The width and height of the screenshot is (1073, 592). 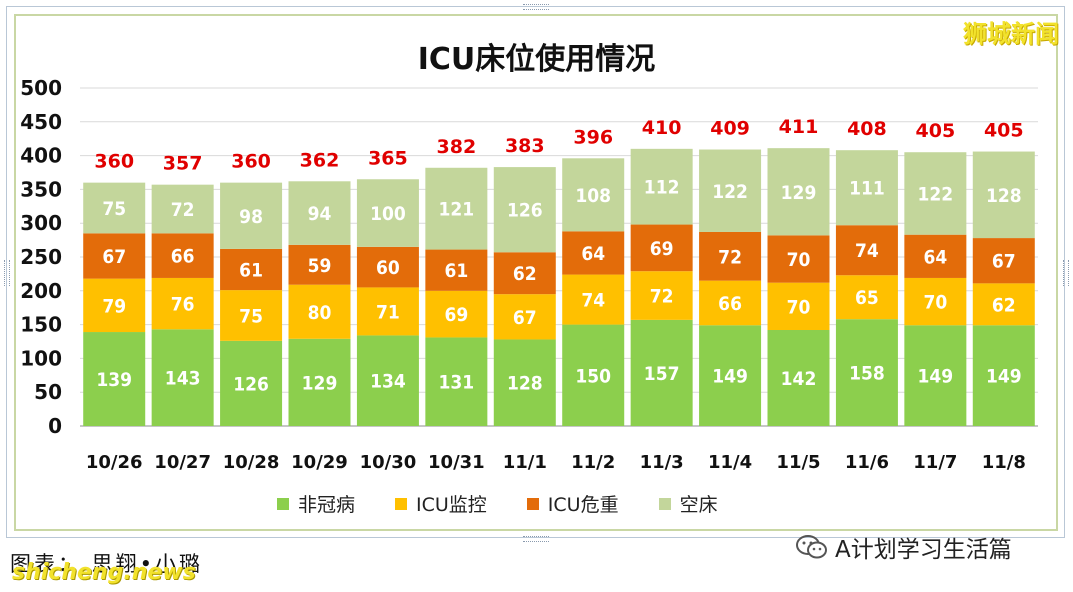 What do you see at coordinates (457, 147) in the screenshot?
I see `total-label: 382` at bounding box center [457, 147].